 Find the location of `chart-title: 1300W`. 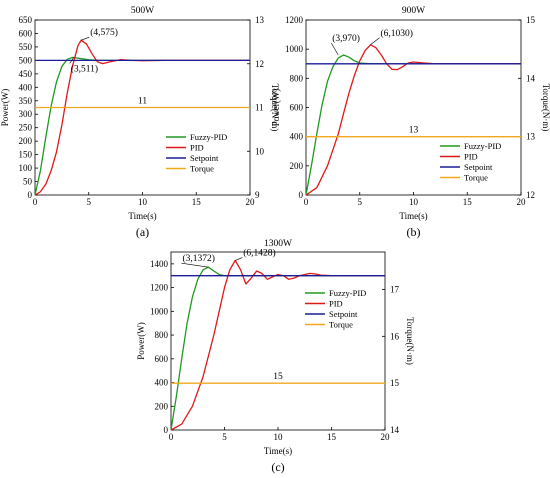

chart-title: 1300W is located at coordinates (278, 244).